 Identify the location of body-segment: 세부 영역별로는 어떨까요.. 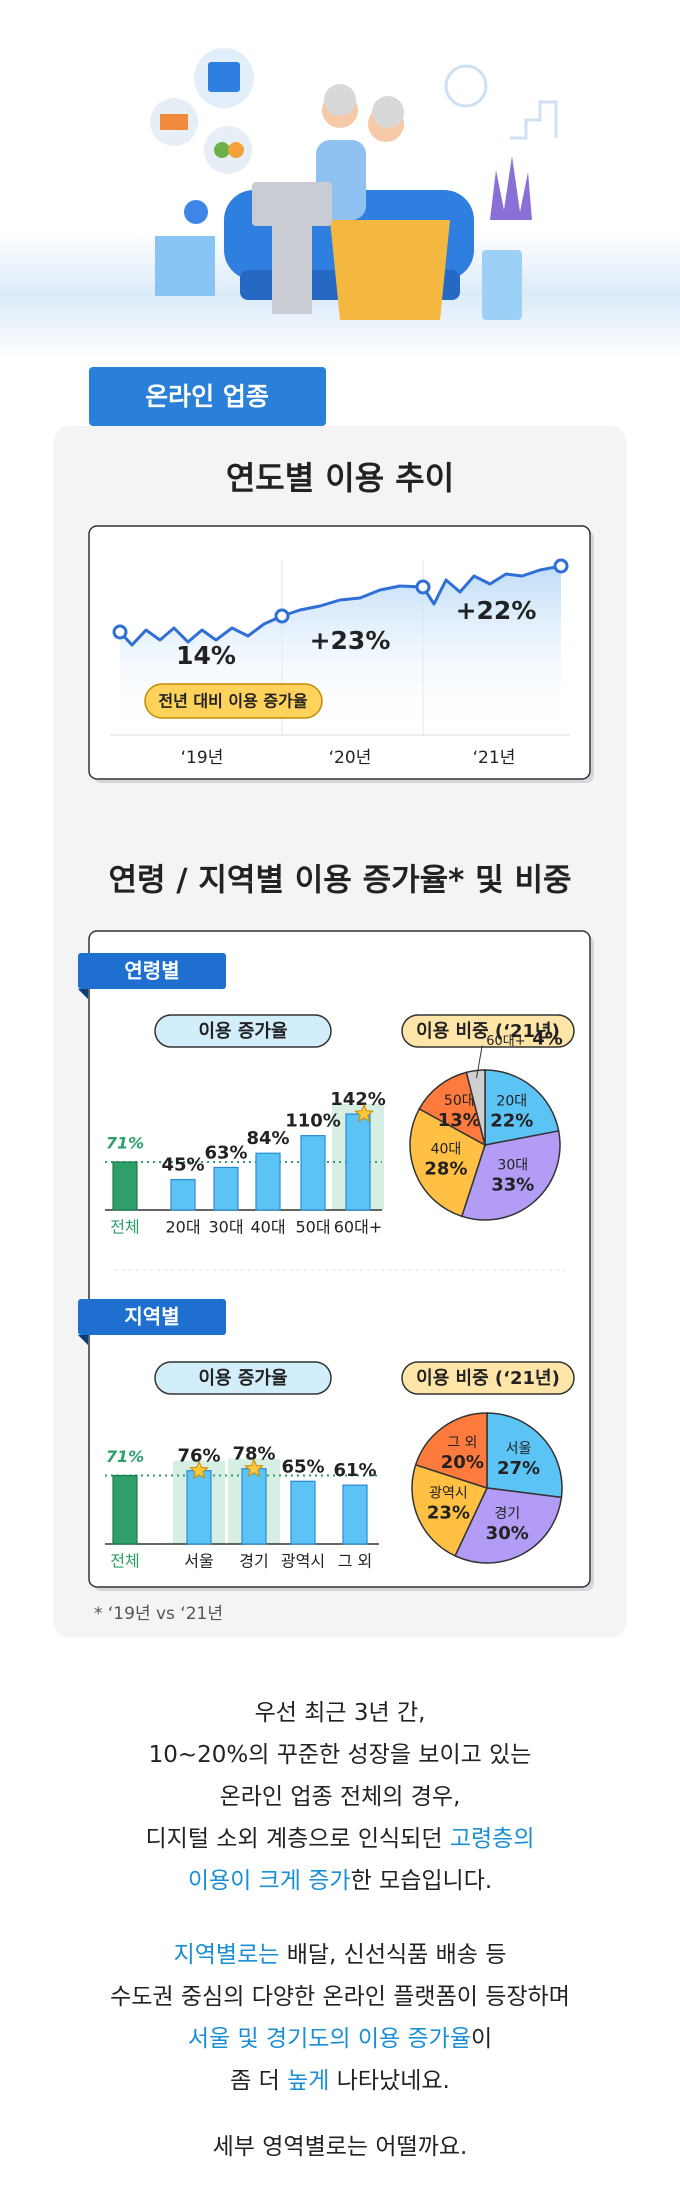
(340, 2147).